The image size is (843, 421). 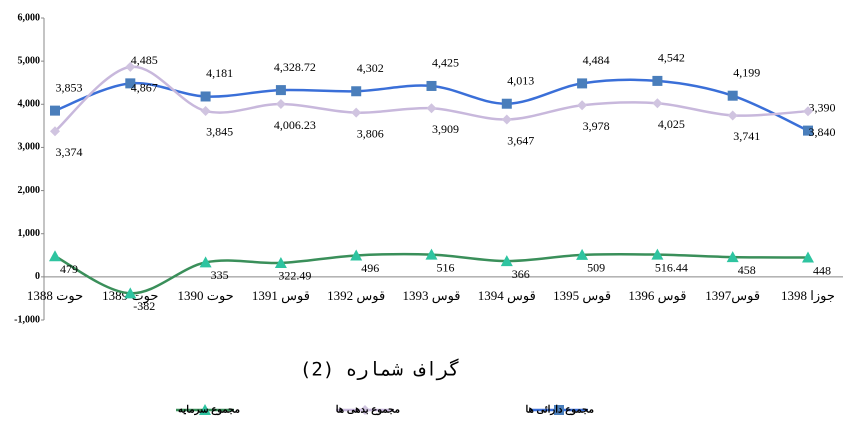 I want to click on x-tick-label: قوس 1396, so click(x=657, y=296).